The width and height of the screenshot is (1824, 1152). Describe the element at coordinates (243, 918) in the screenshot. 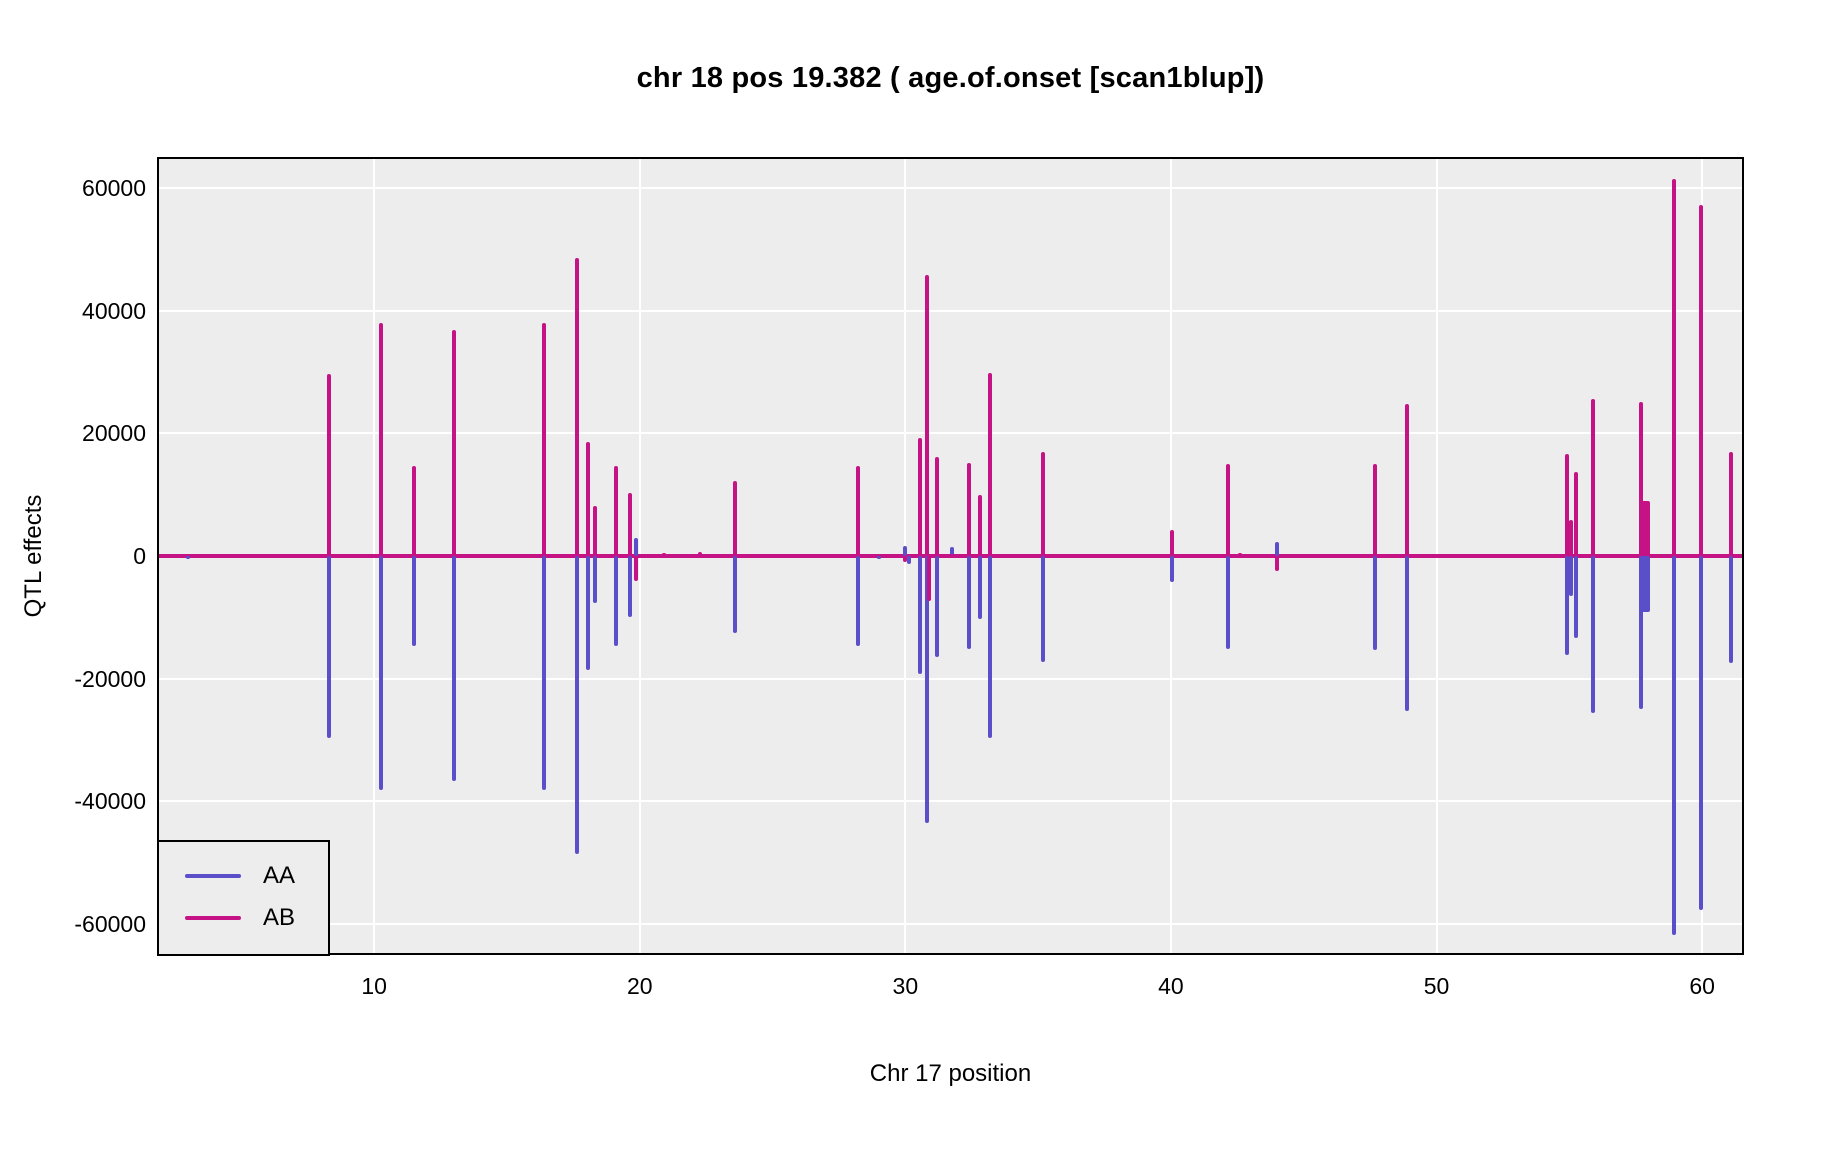

I see `legend-item-ab: AB` at that location.